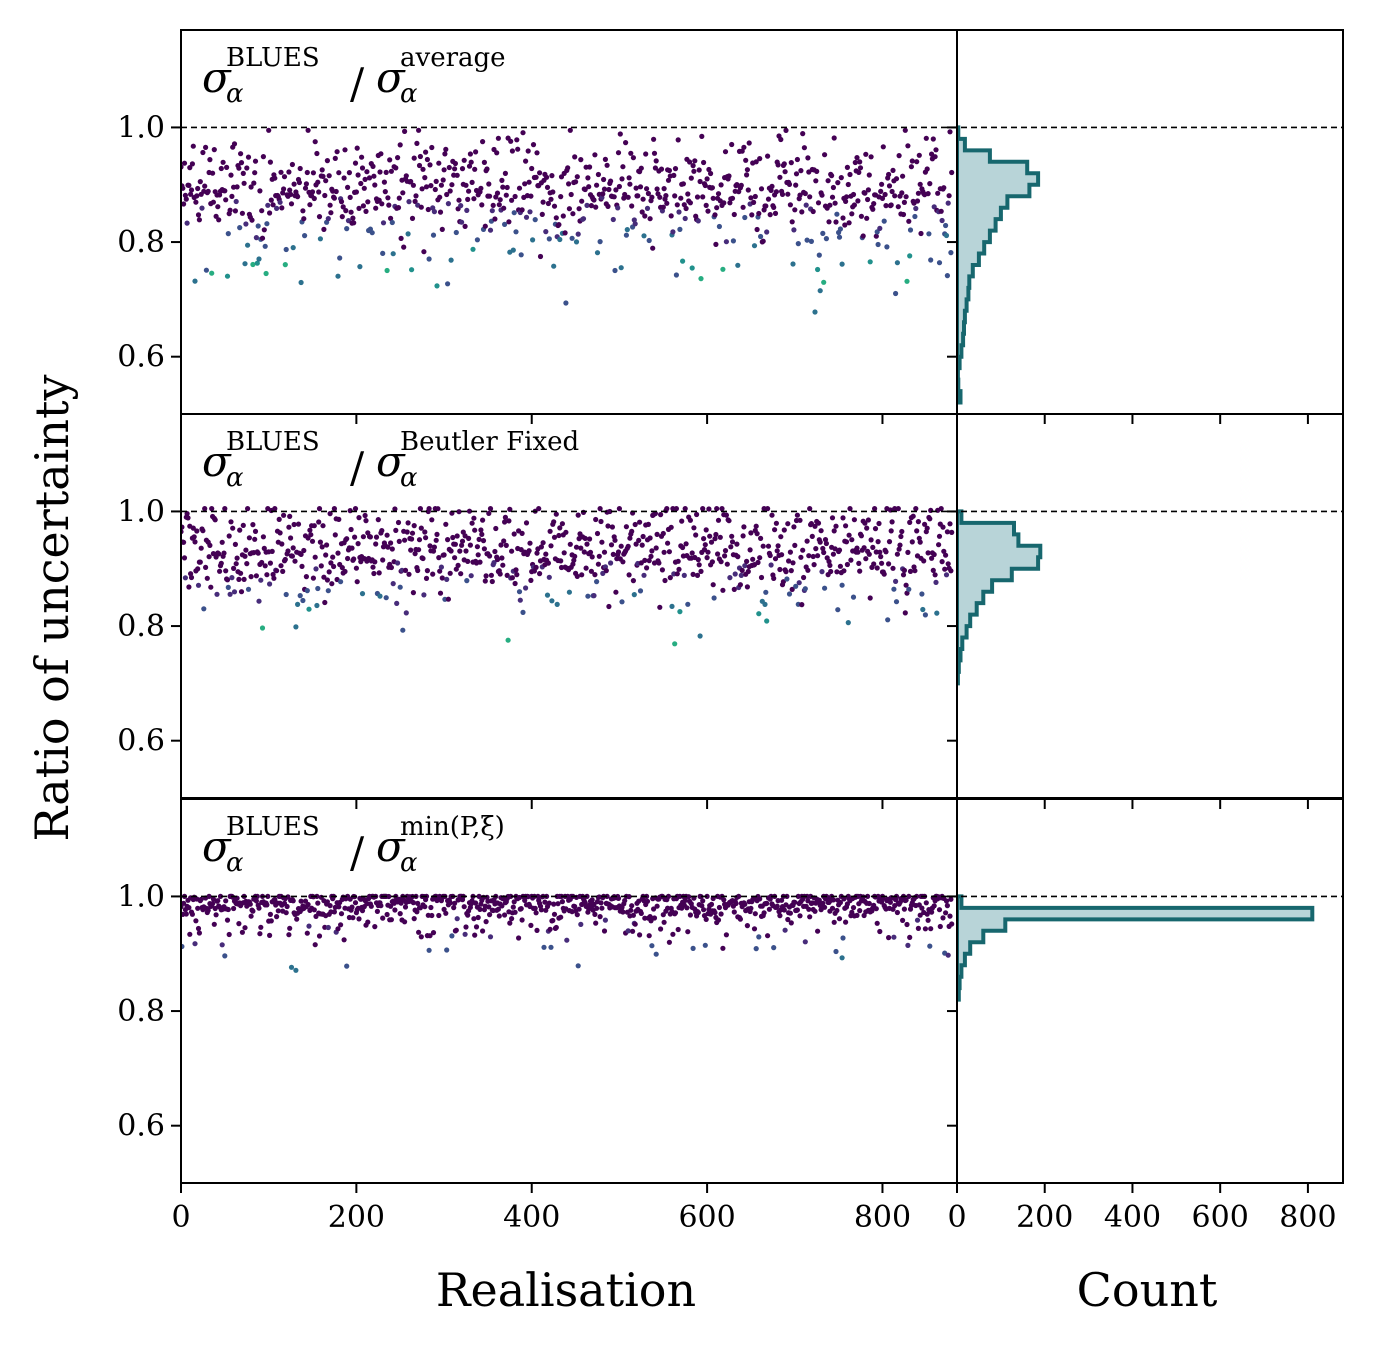 This screenshot has height=1349, width=1373. What do you see at coordinates (141, 1011) in the screenshot?
I see `y-tick-label: 0.8` at bounding box center [141, 1011].